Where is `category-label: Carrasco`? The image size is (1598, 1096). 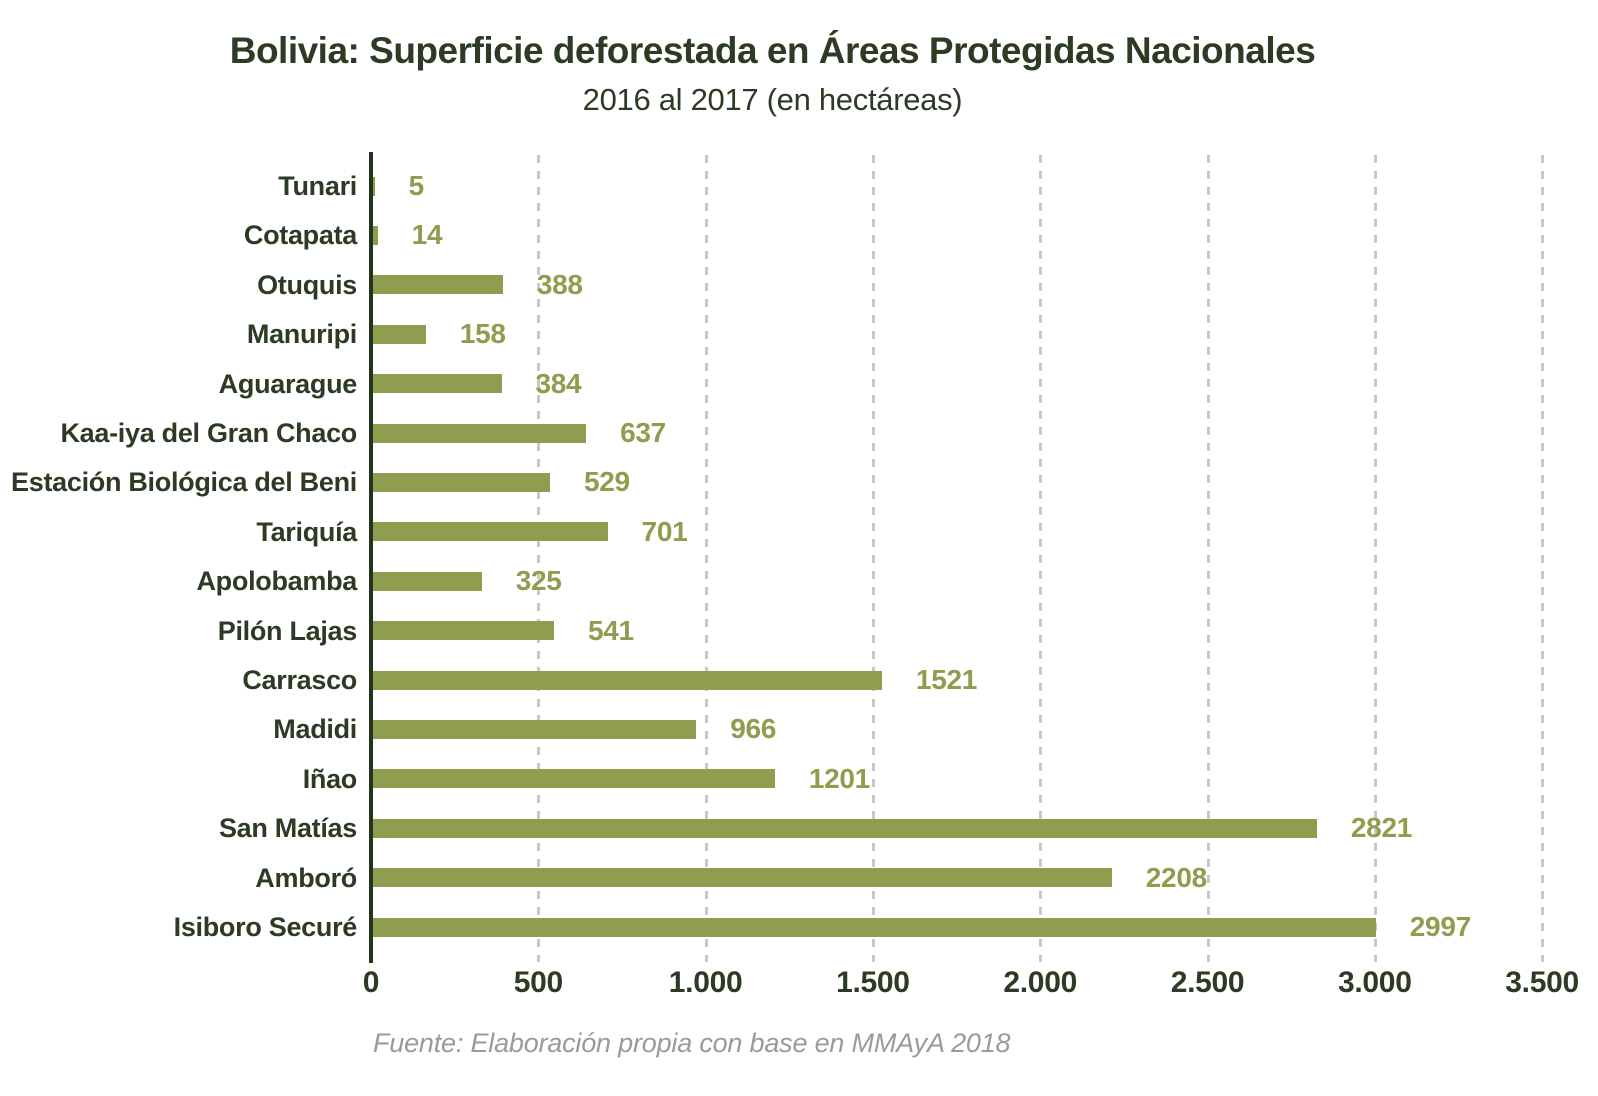 category-label: Carrasco is located at coordinates (299, 680).